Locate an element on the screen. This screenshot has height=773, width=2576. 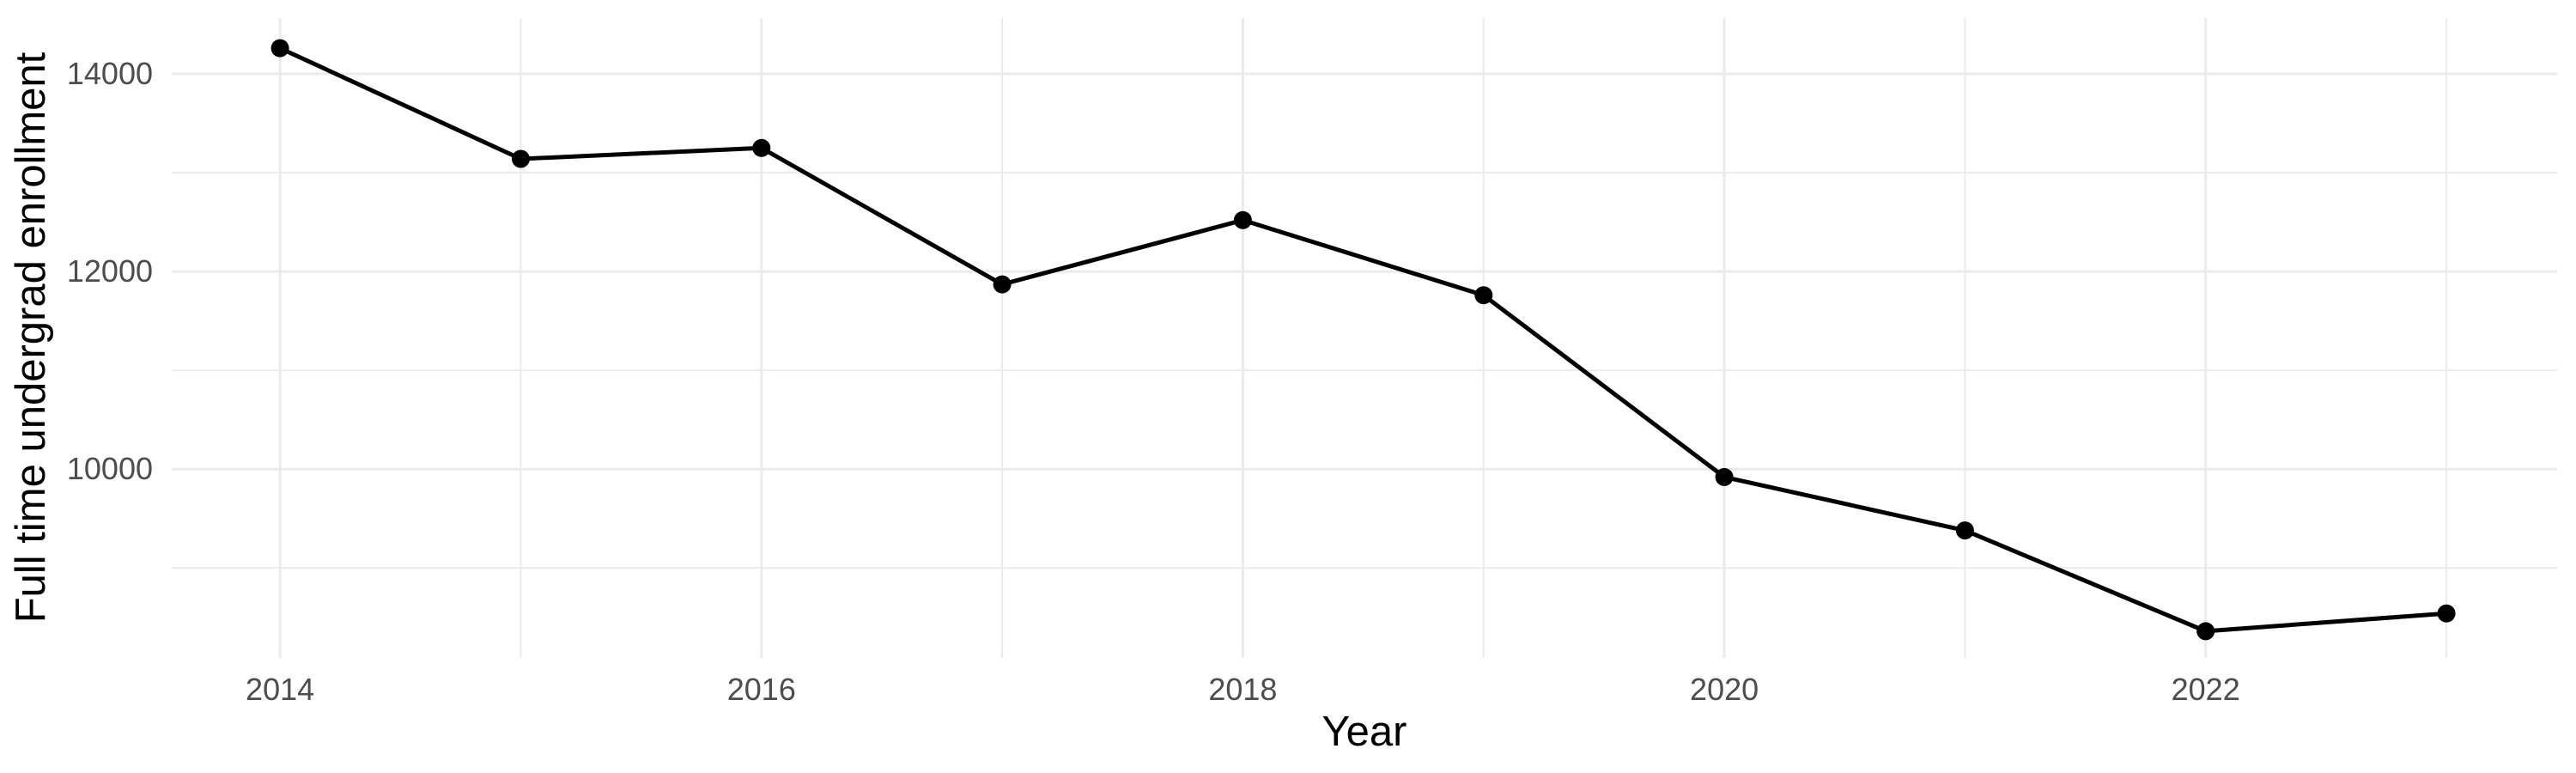
y-tick-label-10000: 10000 is located at coordinates (110, 468).